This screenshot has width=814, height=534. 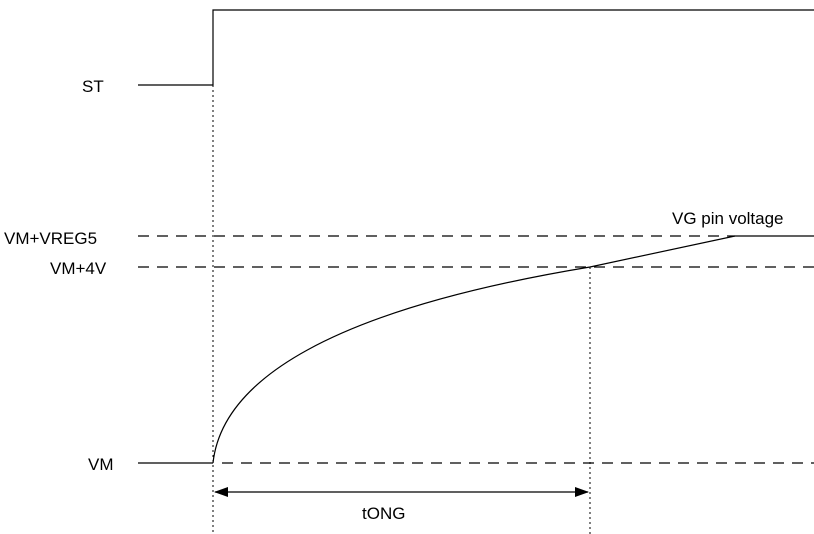 I want to click on vm-4v-label: VM+4V, so click(x=78, y=268).